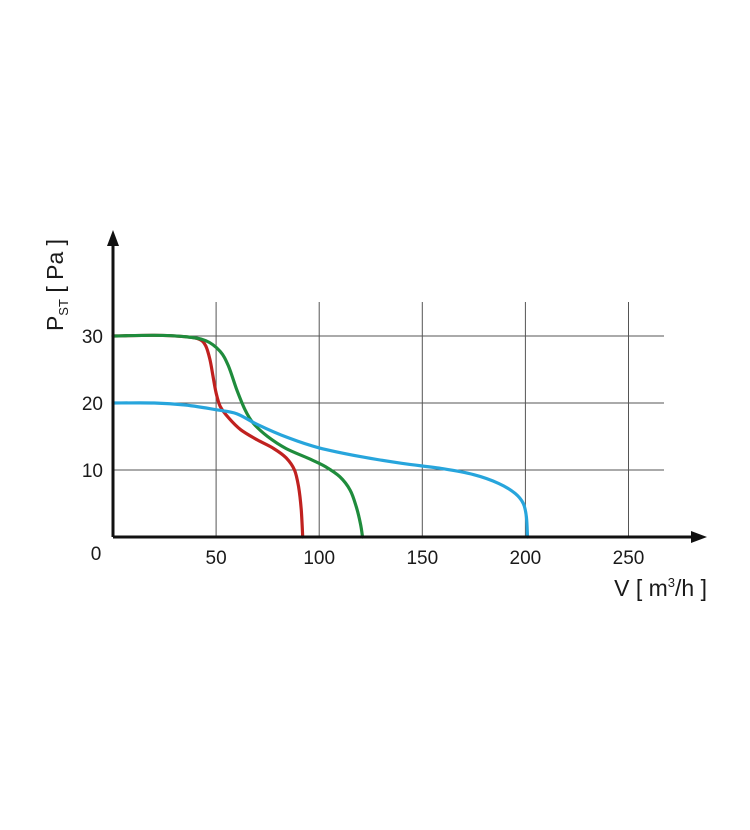  What do you see at coordinates (92, 404) in the screenshot?
I see `y-tick-label-20: 20` at bounding box center [92, 404].